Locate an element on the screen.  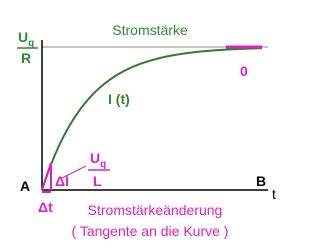
caption-note: ( Tangente an die Kurve ) is located at coordinates (150, 231).